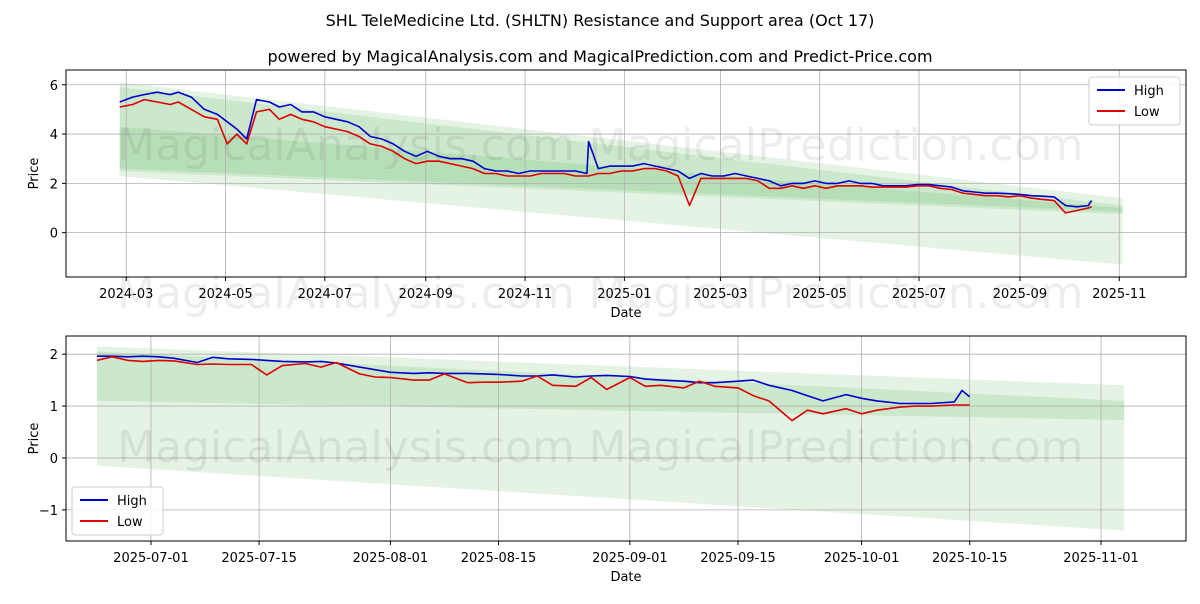  Describe the element at coordinates (151, 558) in the screenshot. I see `c1-xtick-label-0: 2025-07-01` at that location.